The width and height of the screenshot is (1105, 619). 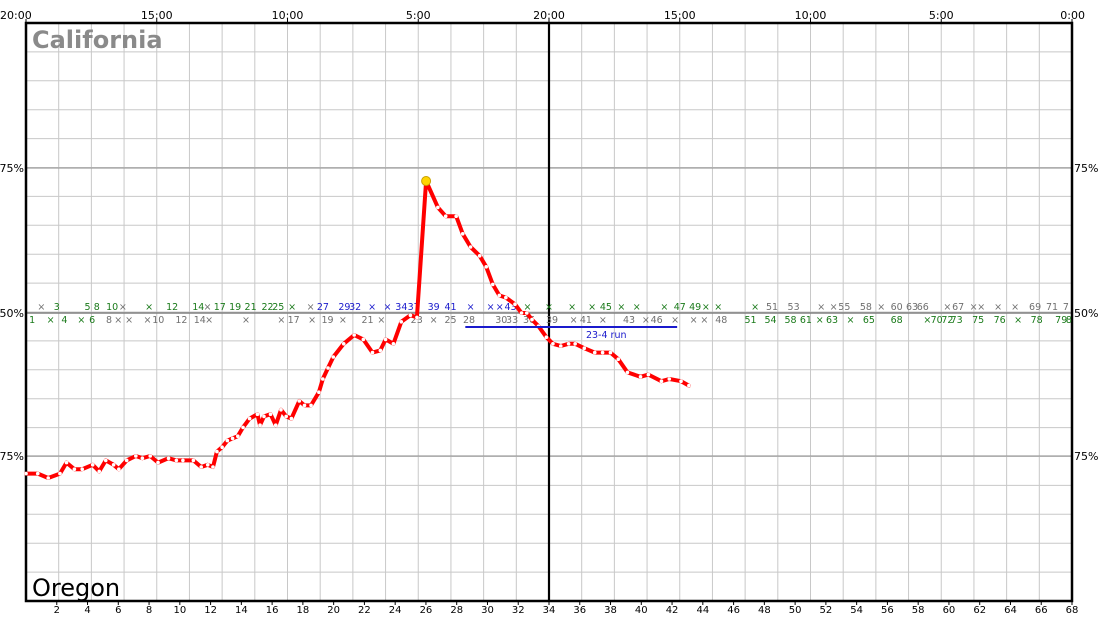 What do you see at coordinates (941, 15) in the screenshot?
I see `time-tick-label: 5:00` at bounding box center [941, 15].